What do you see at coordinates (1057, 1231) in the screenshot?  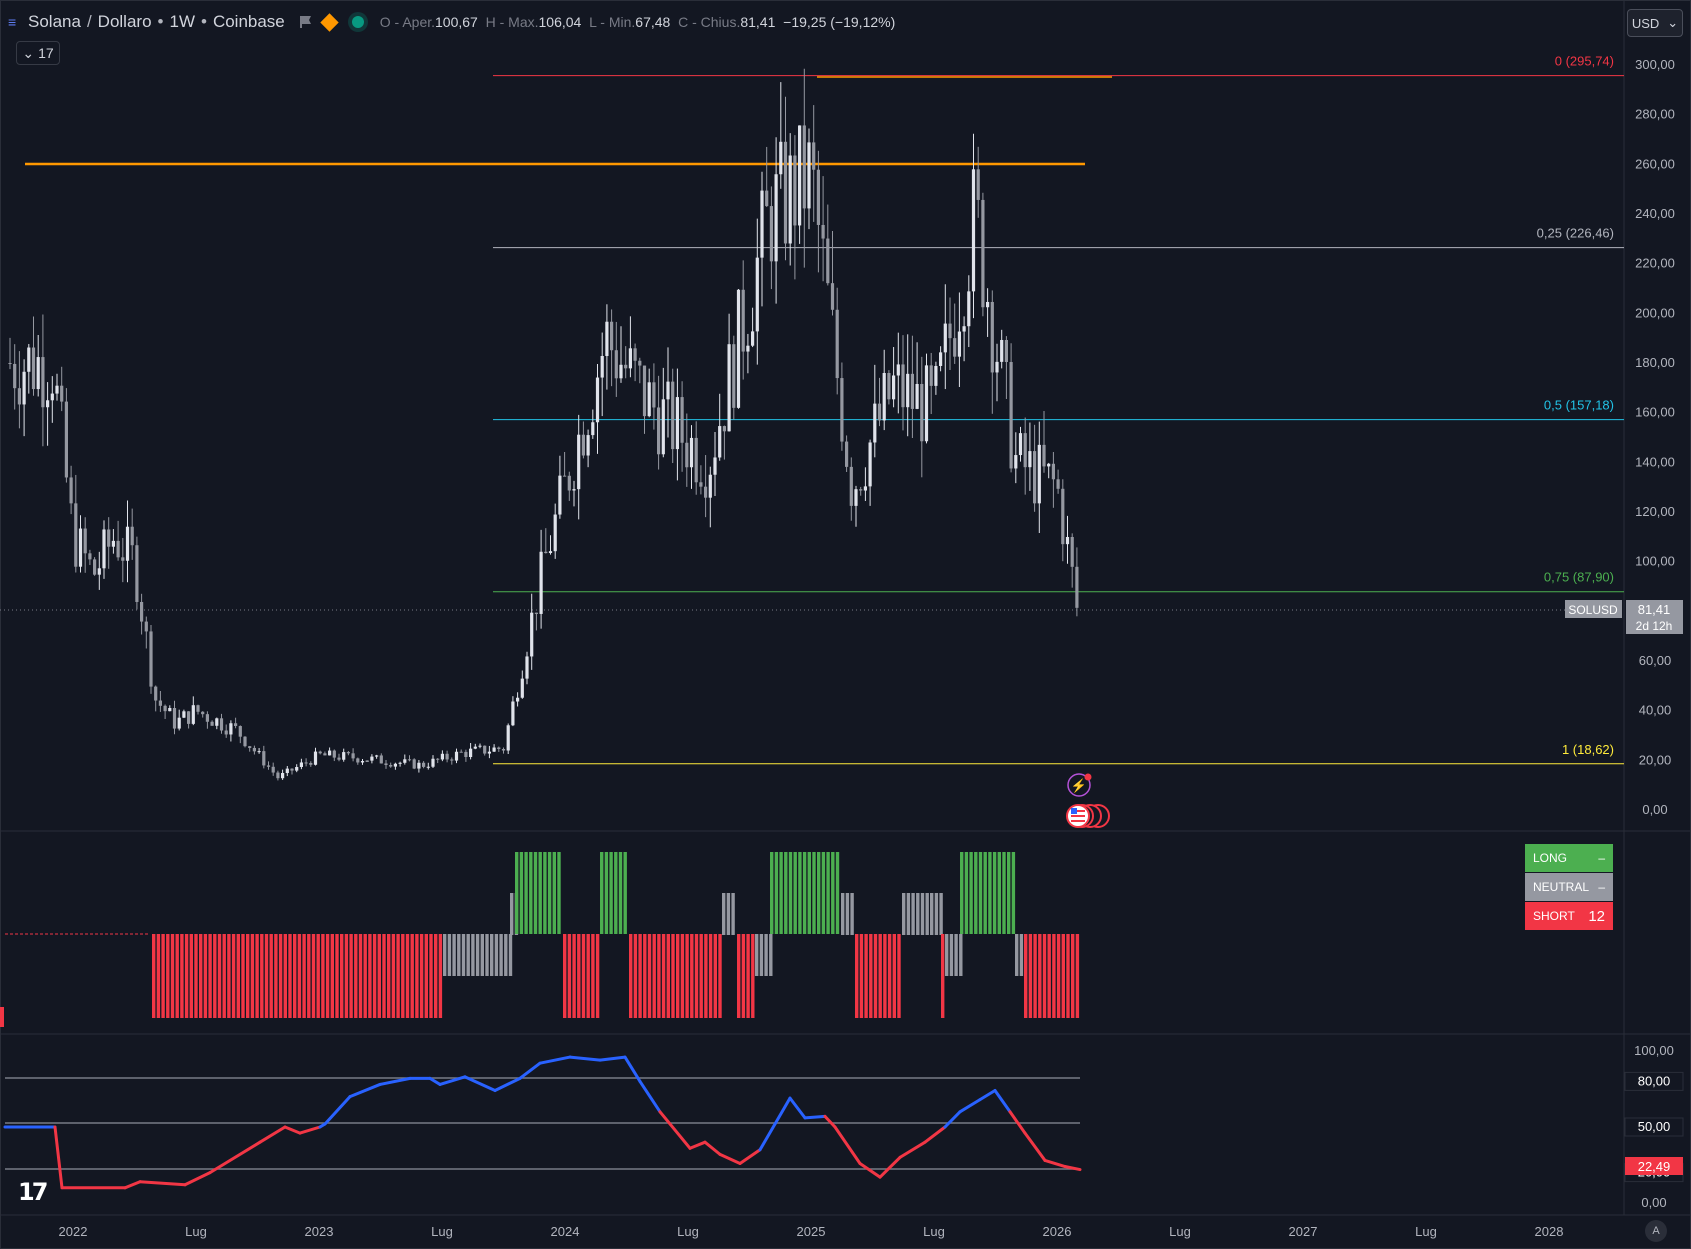 I see `time-tick: 2026` at bounding box center [1057, 1231].